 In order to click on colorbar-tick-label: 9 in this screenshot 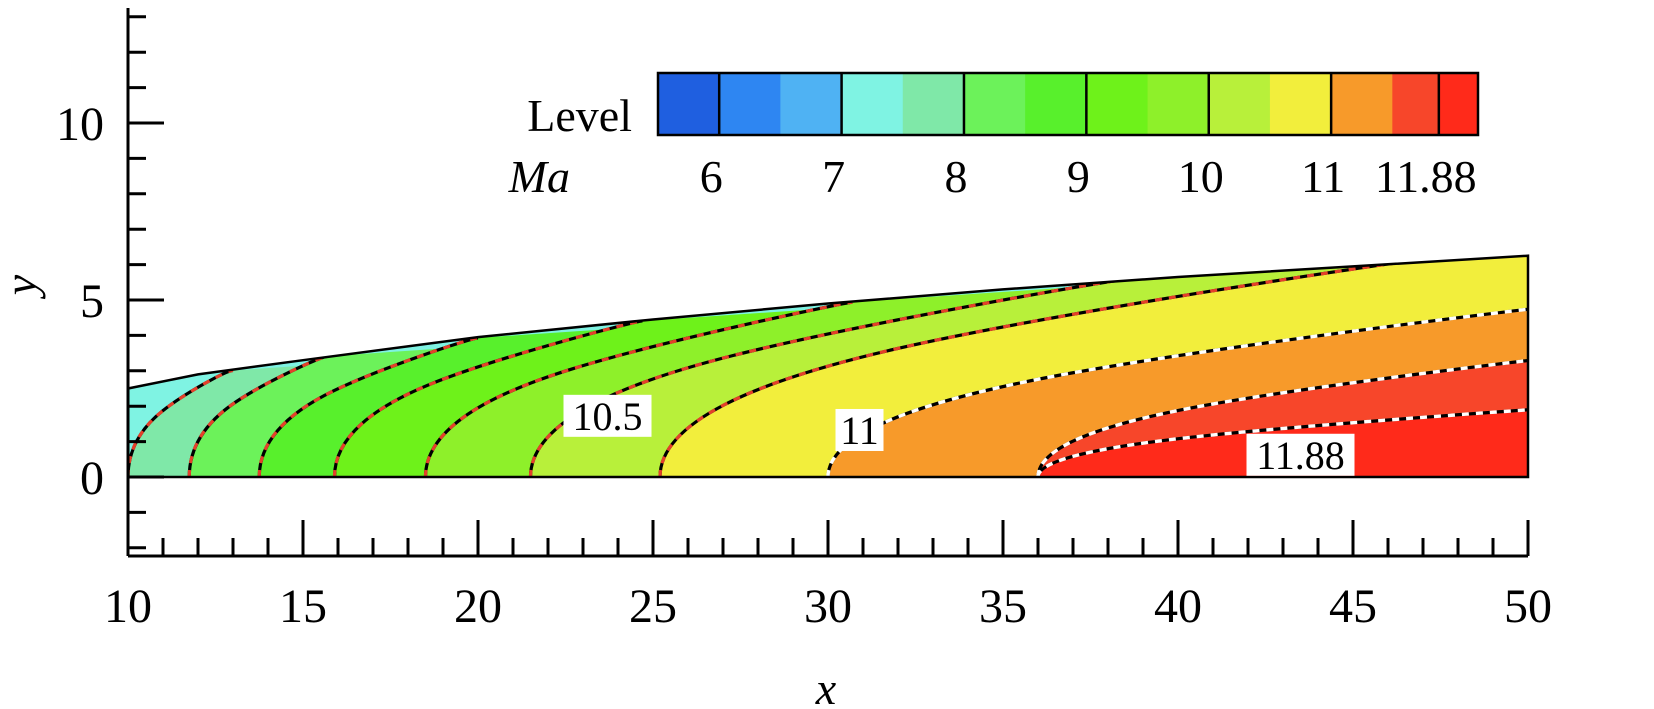, I will do `click(1078, 176)`.